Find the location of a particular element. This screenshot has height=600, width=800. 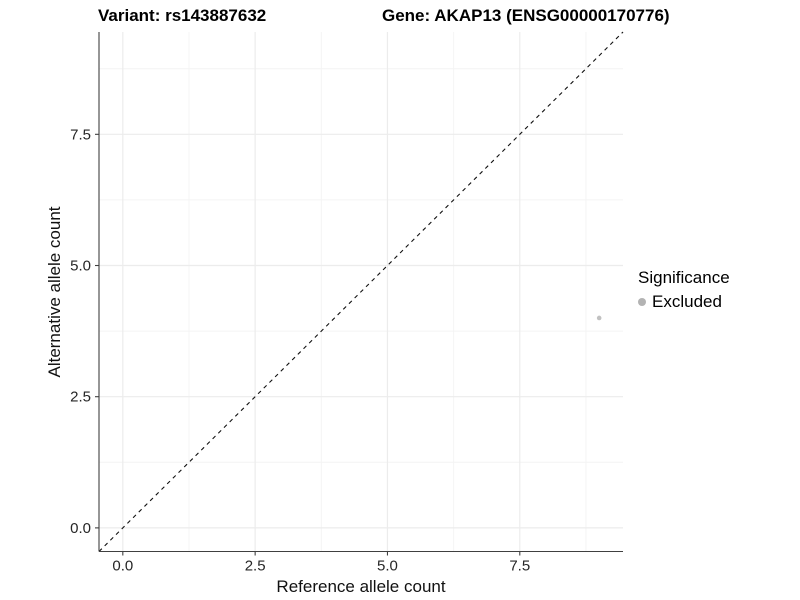

x-tick-label: 5.0 is located at coordinates (387, 566).